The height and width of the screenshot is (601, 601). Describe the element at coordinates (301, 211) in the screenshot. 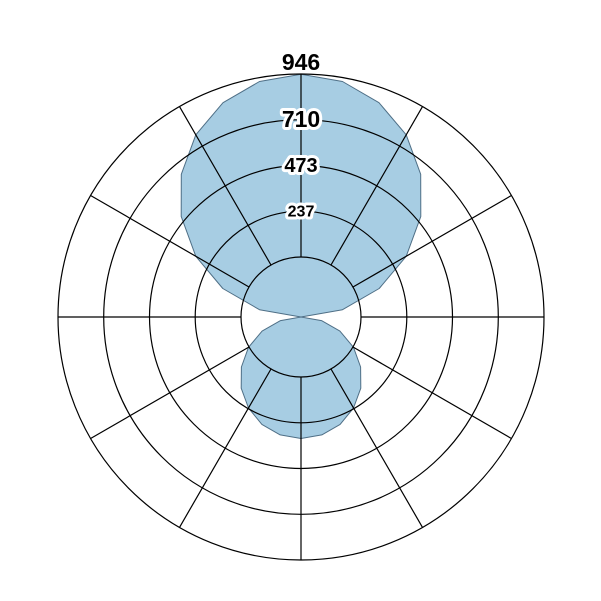

I see `tick-label-0: 237` at that location.